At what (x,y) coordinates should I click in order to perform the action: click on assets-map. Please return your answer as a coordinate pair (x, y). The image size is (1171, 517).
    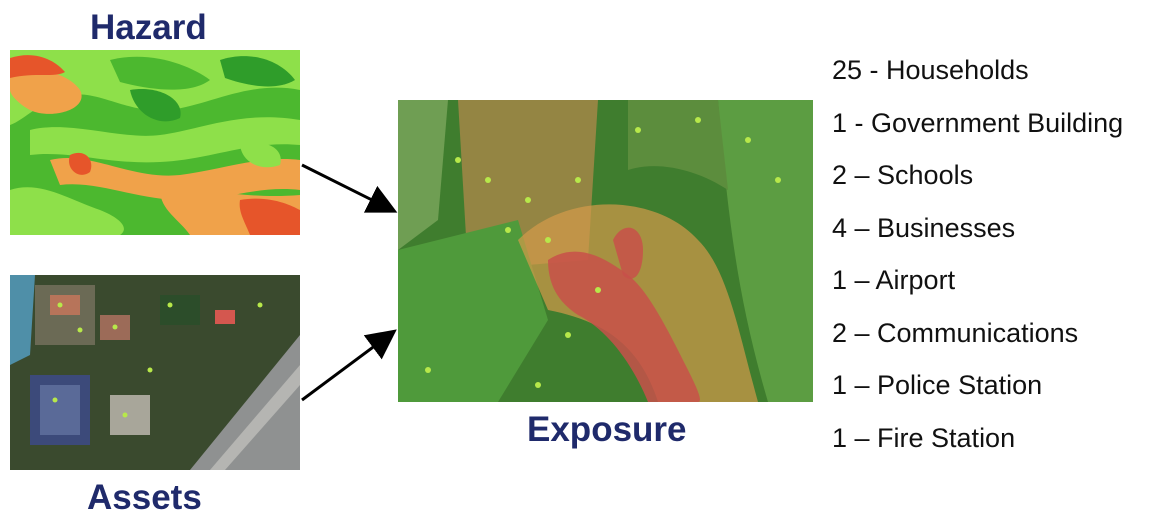
    Looking at the image, I should click on (155, 372).